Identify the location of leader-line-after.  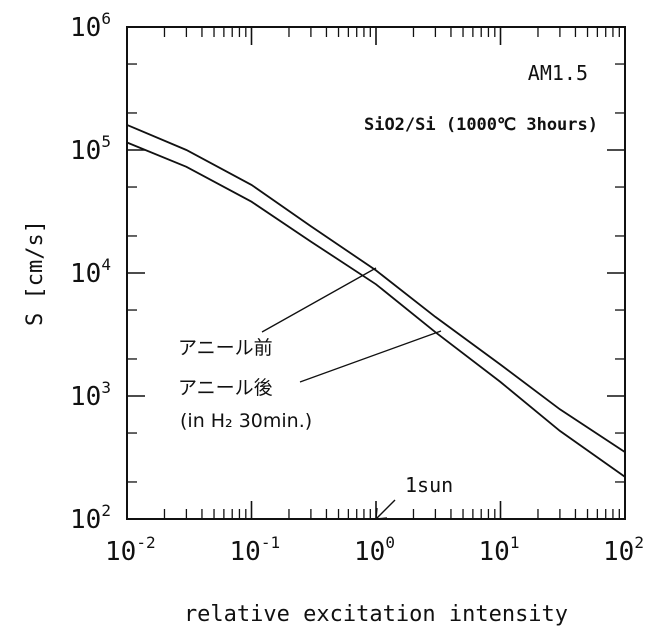
(370, 356).